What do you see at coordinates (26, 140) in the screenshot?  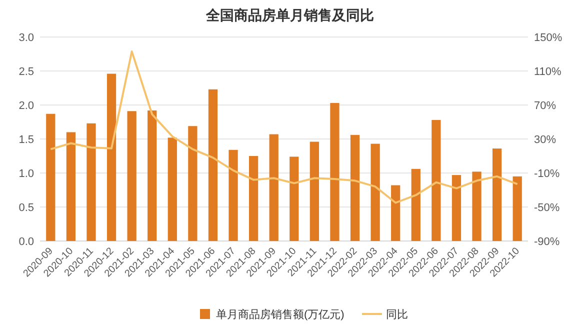 I see `y-tick-label: 1.5` at bounding box center [26, 140].